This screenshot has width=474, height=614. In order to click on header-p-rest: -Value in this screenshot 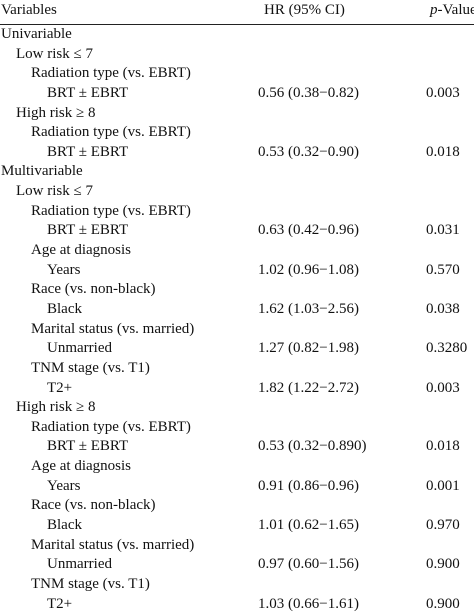, I will do `click(455, 10)`.